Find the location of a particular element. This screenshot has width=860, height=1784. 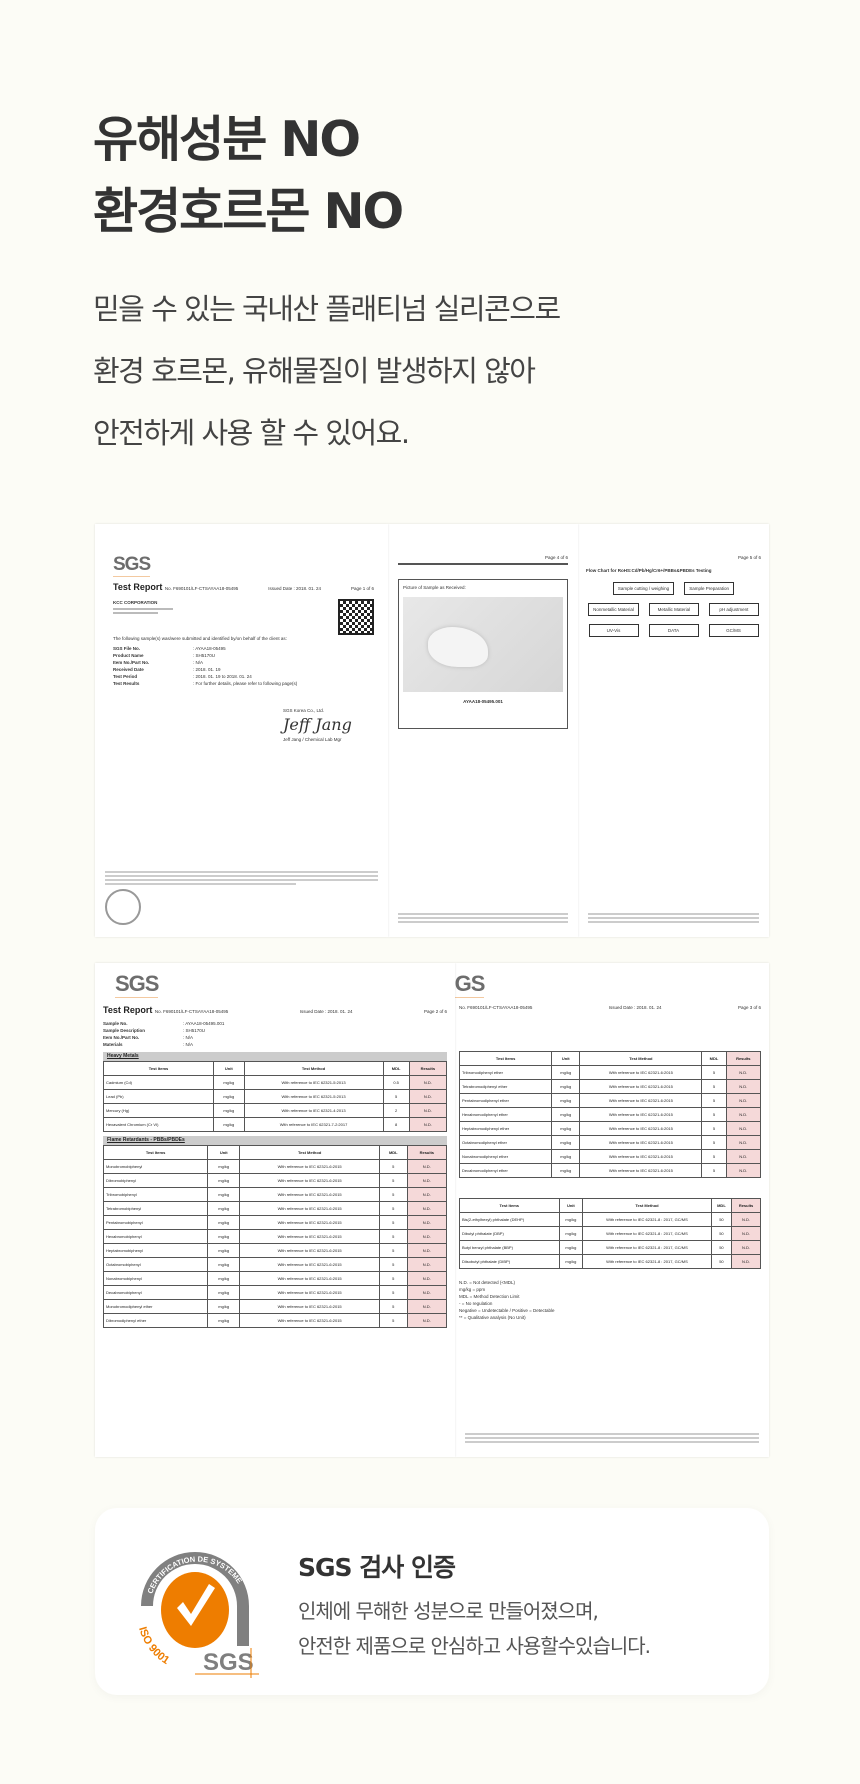

sample-id: AYAA18-05495.001 is located at coordinates (483, 701).